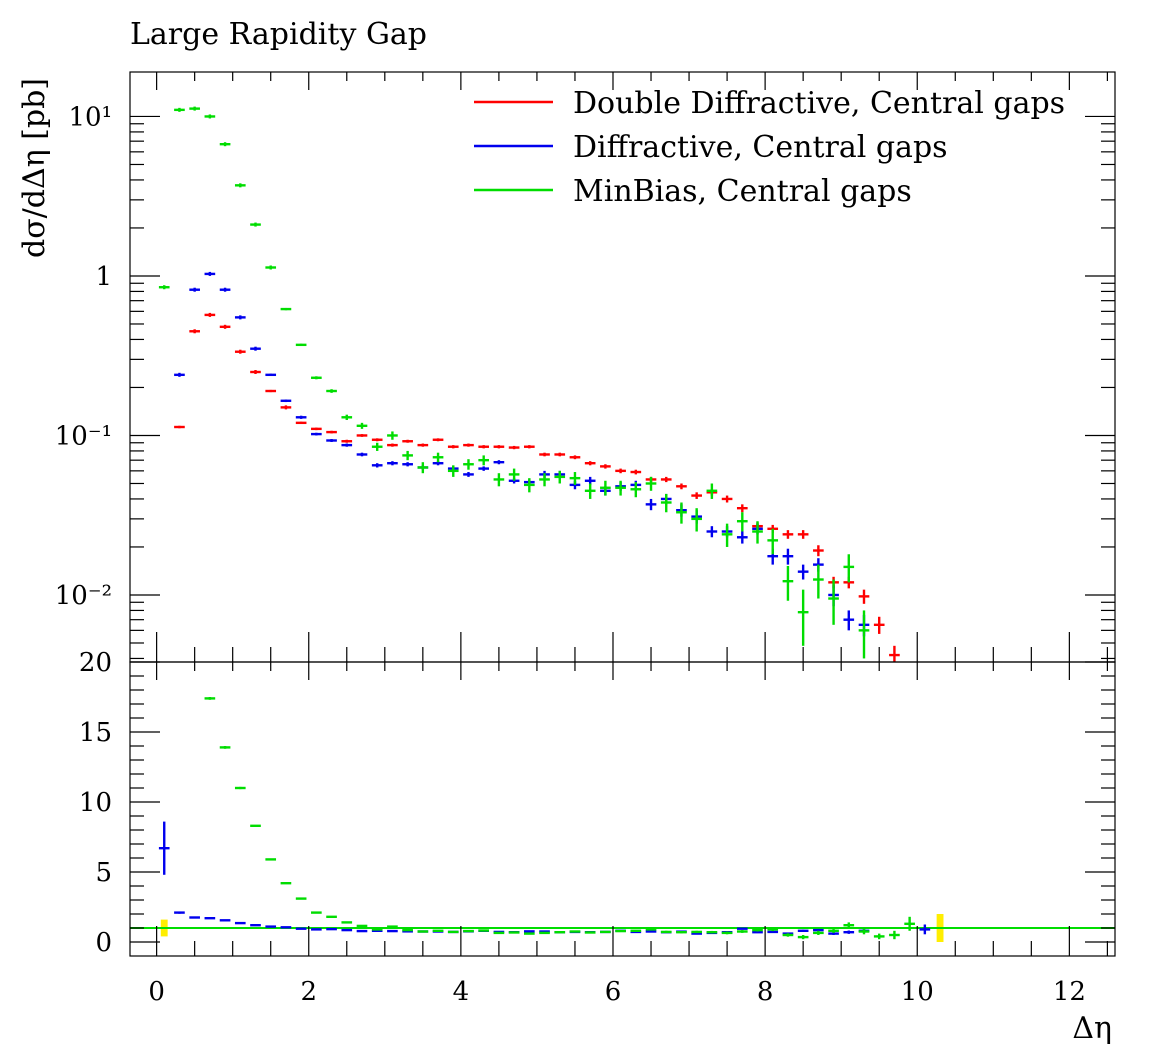  I want to click on x-tick-label: 8, so click(765, 992).